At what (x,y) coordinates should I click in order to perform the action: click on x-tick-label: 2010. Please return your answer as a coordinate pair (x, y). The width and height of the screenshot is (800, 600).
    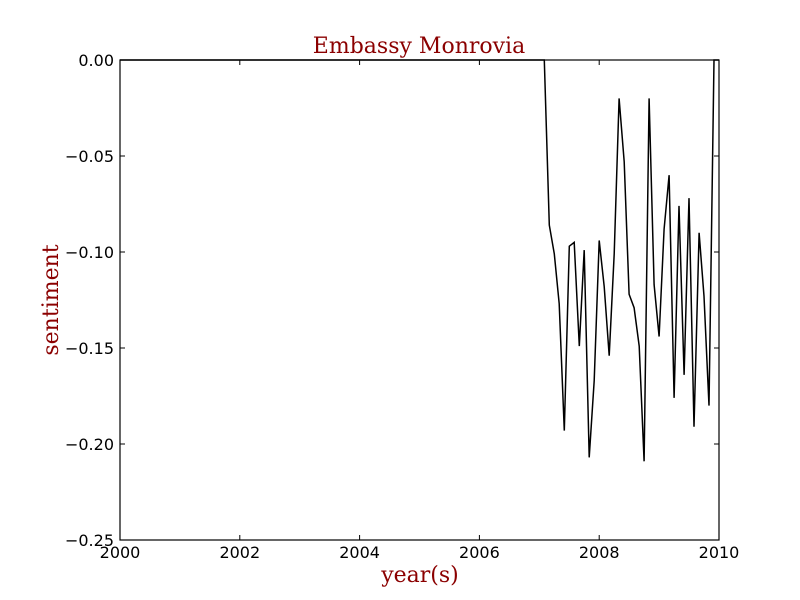
    Looking at the image, I should click on (719, 552).